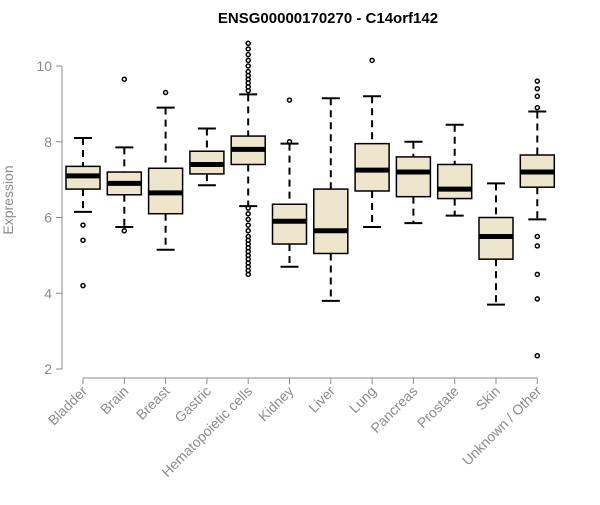 The image size is (600, 505). Describe the element at coordinates (331, 221) in the screenshot. I see `box-liver` at that location.